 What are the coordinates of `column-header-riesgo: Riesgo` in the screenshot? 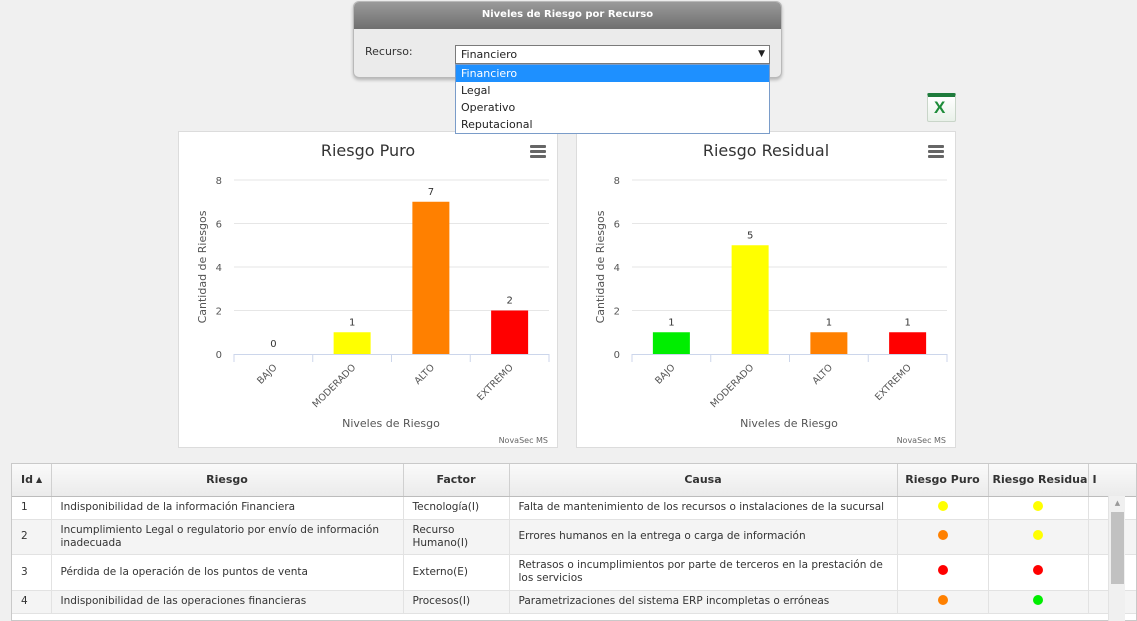 It's located at (227, 480).